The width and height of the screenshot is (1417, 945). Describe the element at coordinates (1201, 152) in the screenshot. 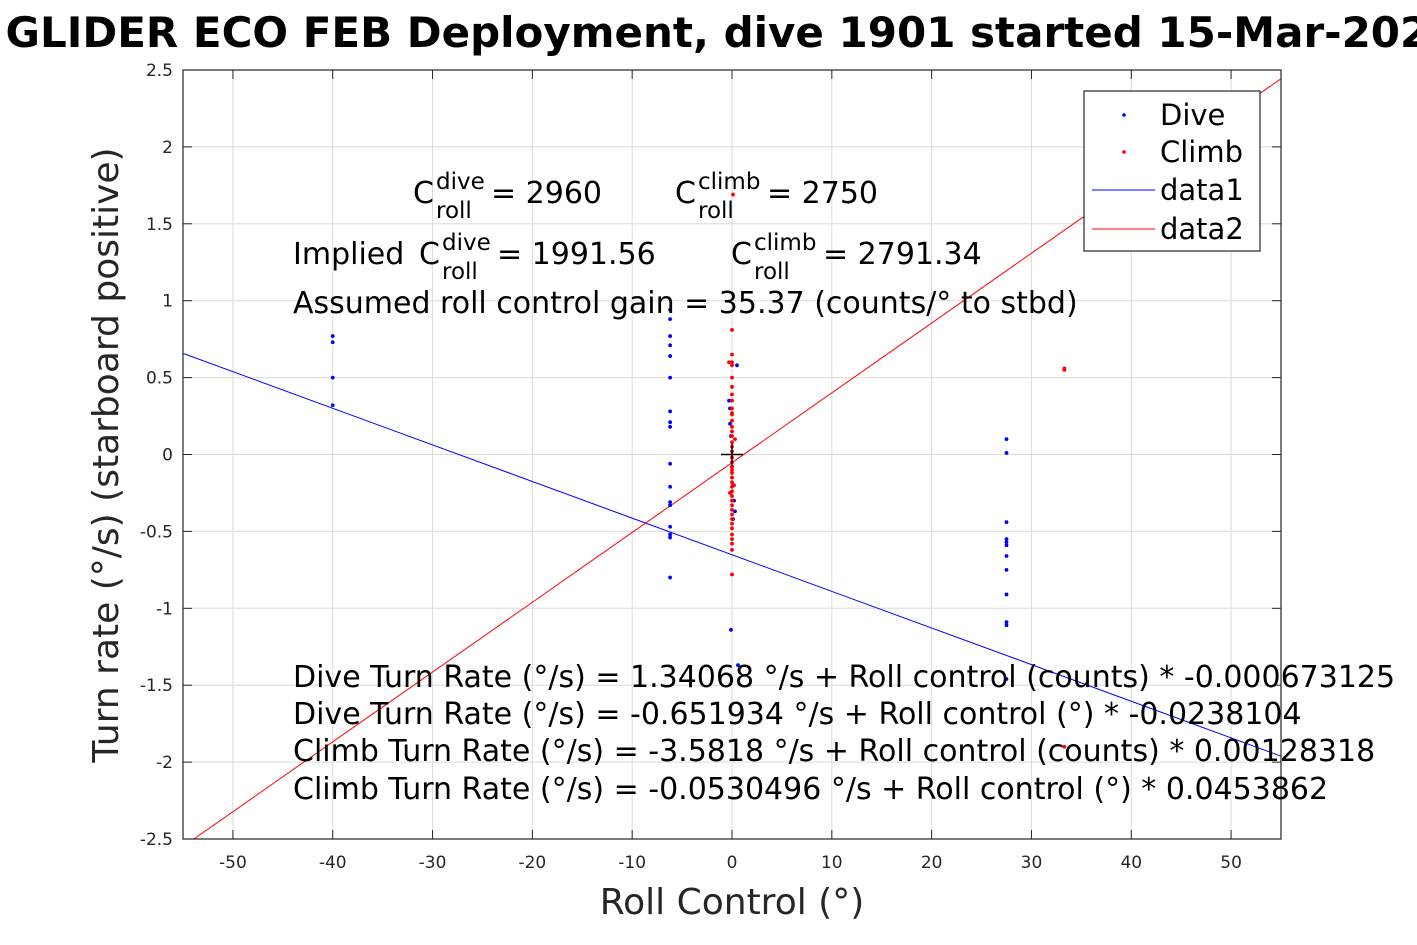

I see `legend-climb-label: Climb` at that location.